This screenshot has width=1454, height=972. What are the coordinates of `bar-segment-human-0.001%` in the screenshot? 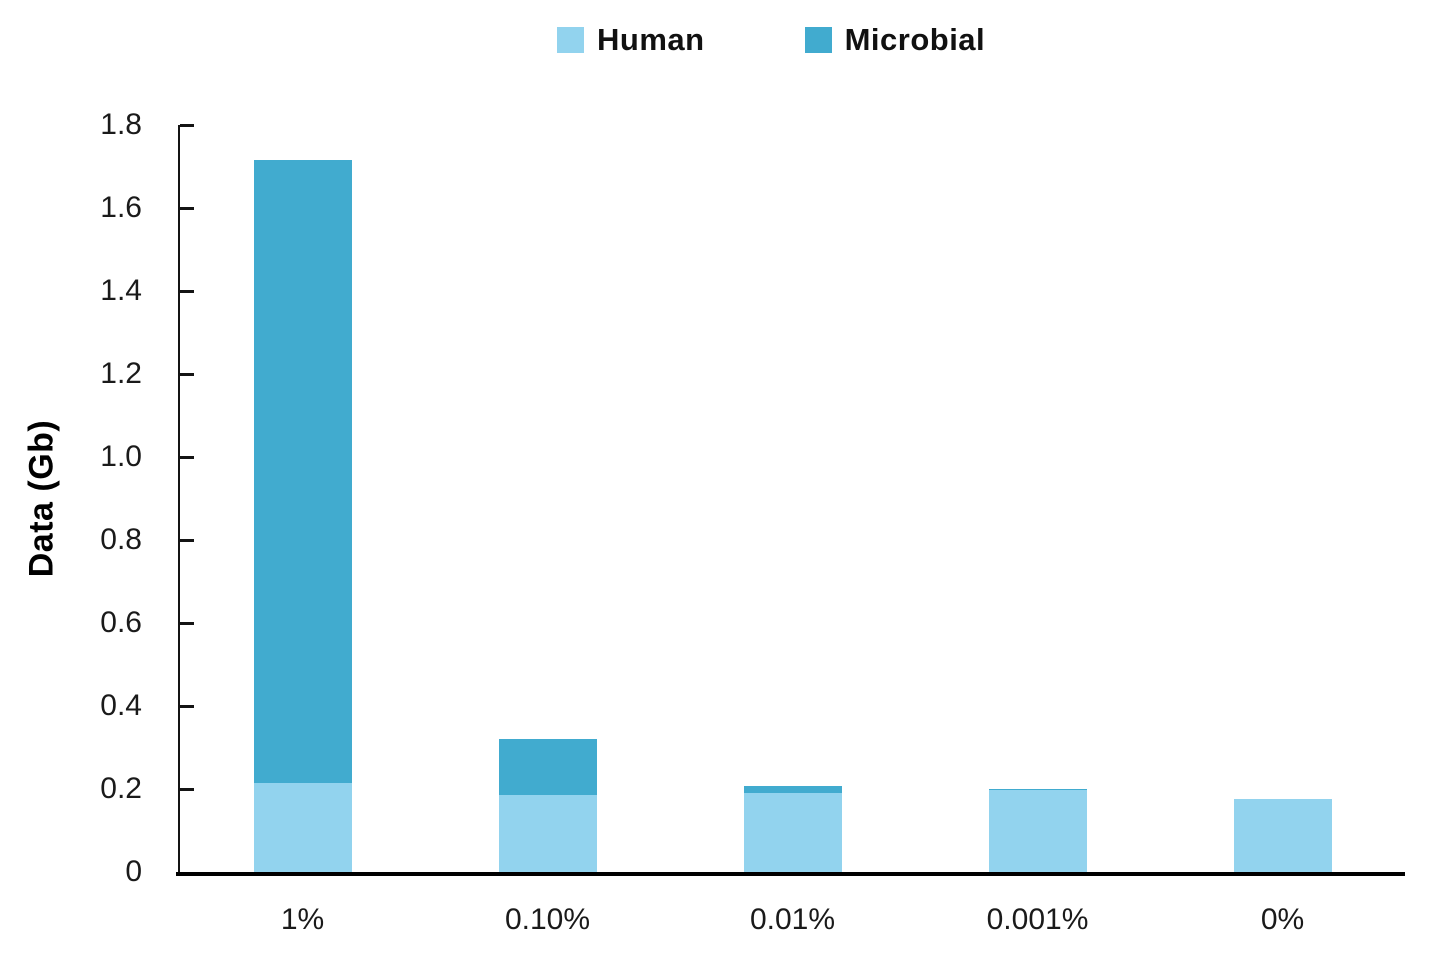 It's located at (1037, 831).